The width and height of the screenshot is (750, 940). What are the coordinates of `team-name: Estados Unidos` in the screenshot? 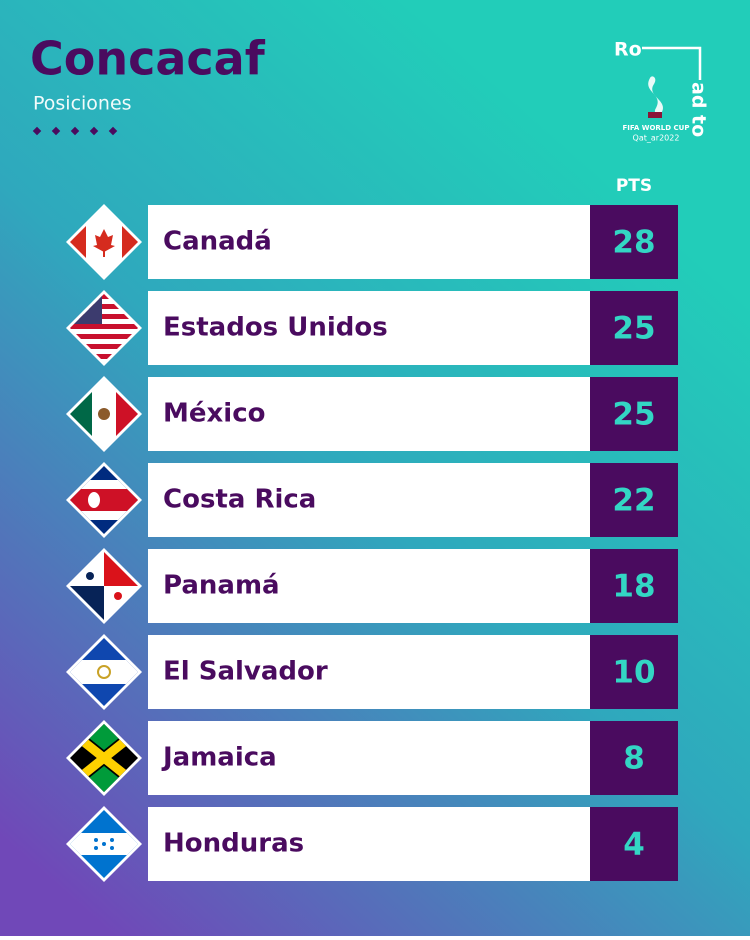 It's located at (275, 328).